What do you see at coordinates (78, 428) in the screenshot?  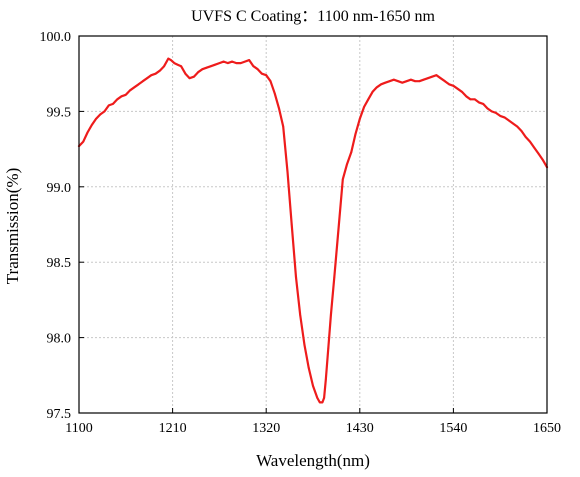 I see `x-tick-label: 1100` at bounding box center [78, 428].